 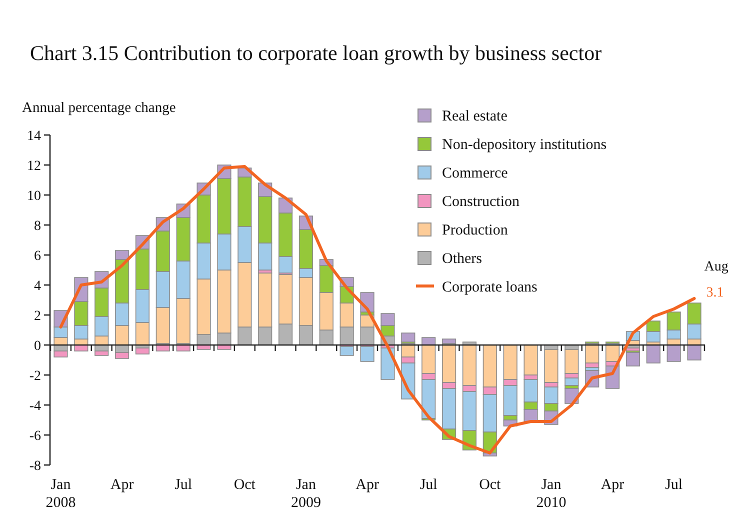 I want to click on y-tick-label: -2, so click(x=35, y=376).